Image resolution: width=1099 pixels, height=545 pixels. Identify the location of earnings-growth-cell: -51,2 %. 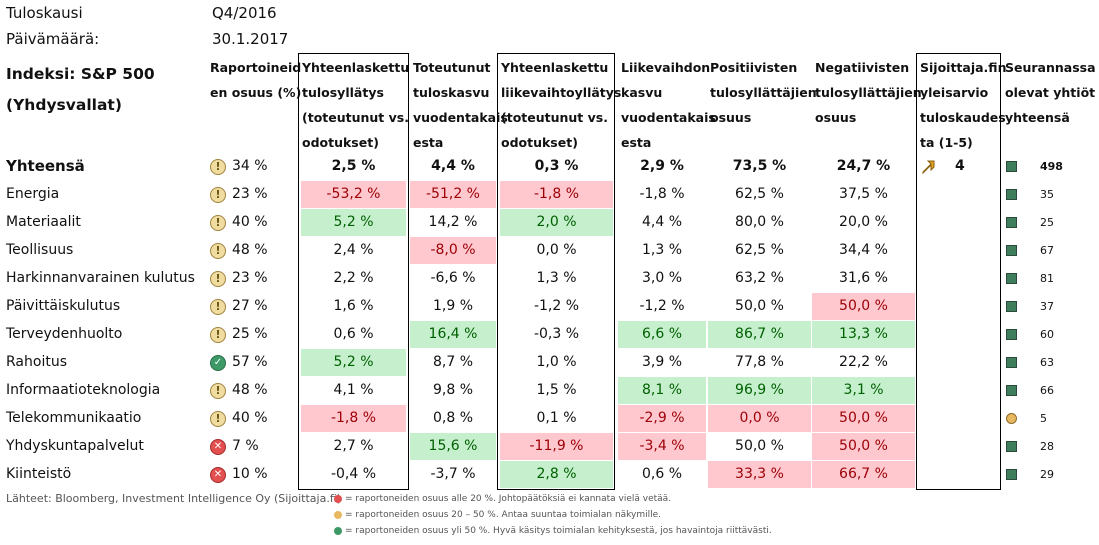
(453, 194).